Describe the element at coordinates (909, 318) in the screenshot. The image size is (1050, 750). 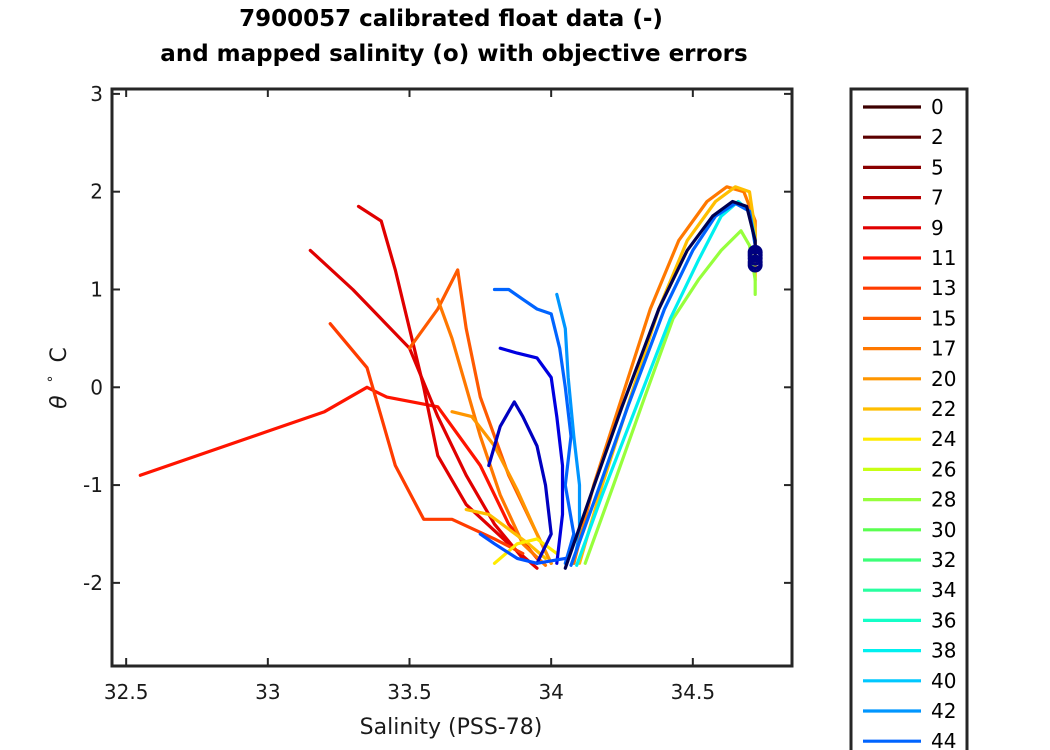
I see `legend-entry: 15` at that location.